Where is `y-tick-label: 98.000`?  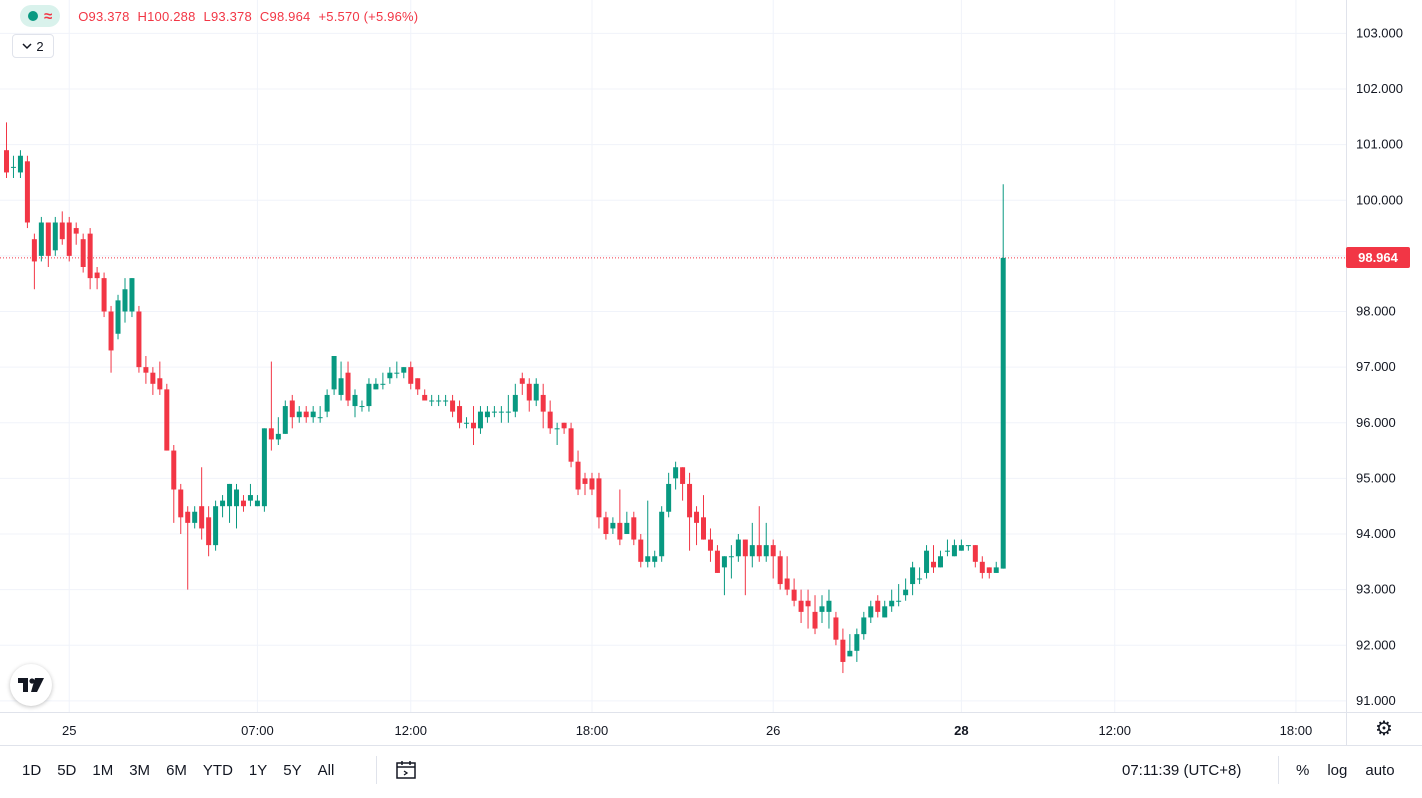 y-tick-label: 98.000 is located at coordinates (1376, 311).